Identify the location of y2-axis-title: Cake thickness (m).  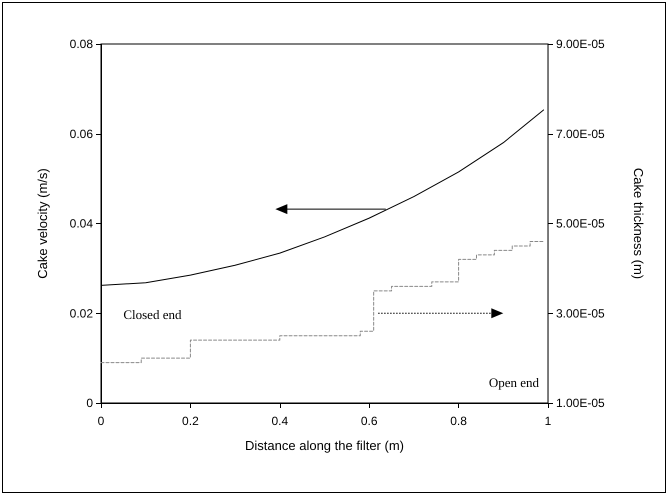
(638, 224).